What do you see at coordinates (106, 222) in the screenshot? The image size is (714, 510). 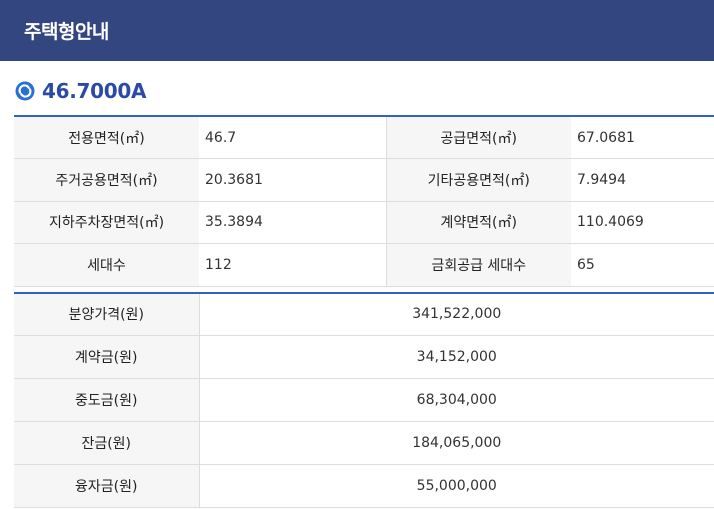 I see `parking-area-label: 지하주차장면적(㎡)` at bounding box center [106, 222].